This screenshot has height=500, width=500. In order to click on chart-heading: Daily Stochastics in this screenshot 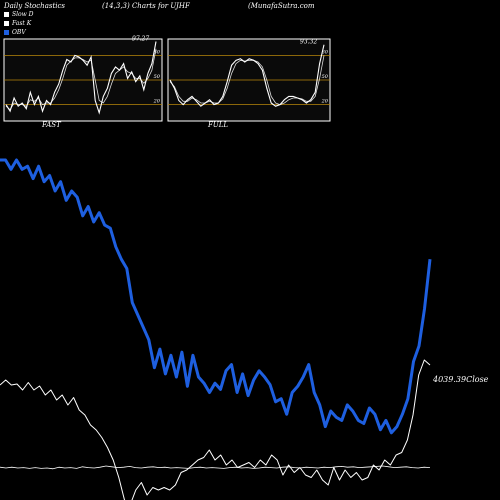, I will do `click(35, 6)`.